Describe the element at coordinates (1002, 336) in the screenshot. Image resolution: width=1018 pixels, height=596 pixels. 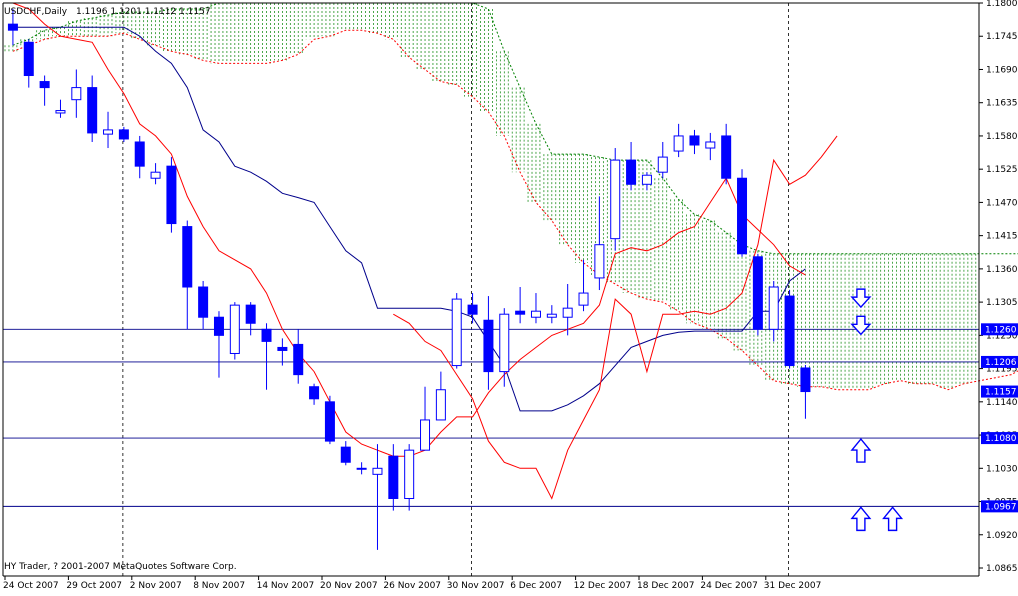
I see `y-tick-label: 1.1250` at that location.